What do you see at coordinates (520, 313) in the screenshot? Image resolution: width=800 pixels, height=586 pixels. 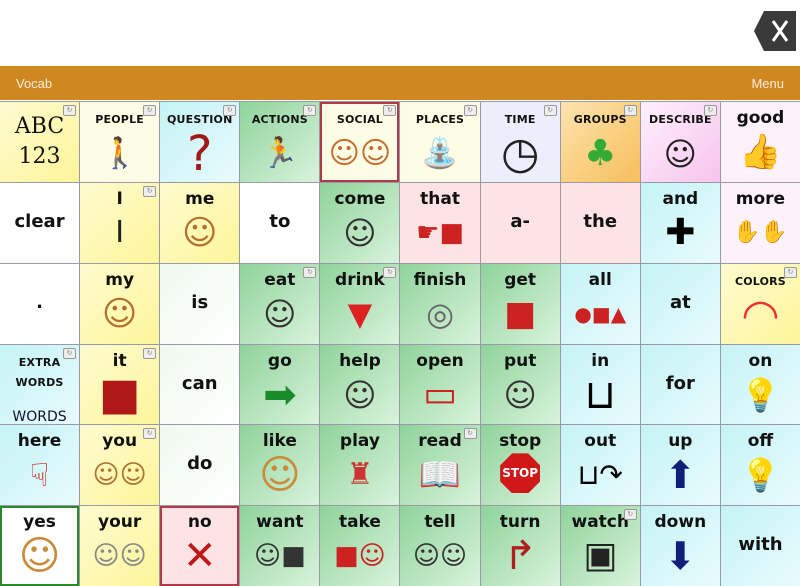 I see `grab-box-icon: ■` at bounding box center [520, 313].